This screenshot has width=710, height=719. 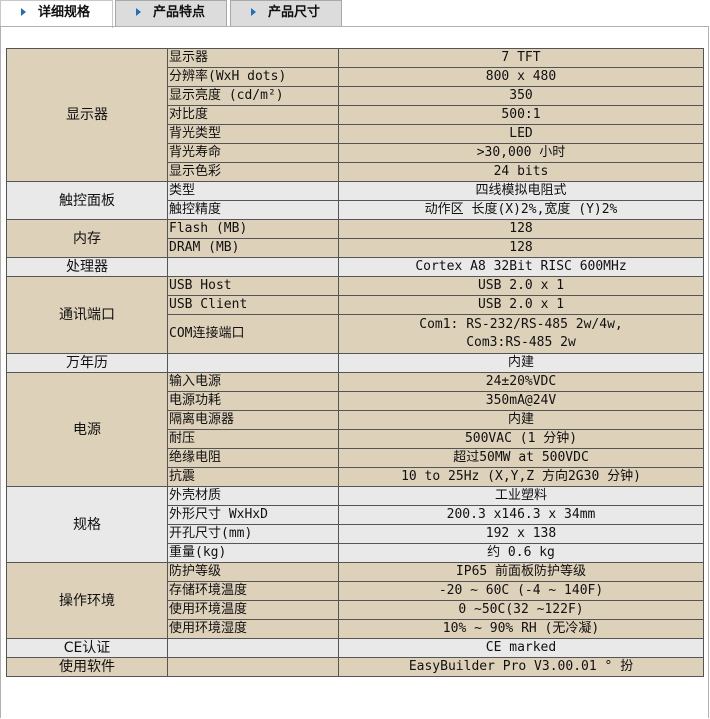 I want to click on spec-key: 类型, so click(x=253, y=191).